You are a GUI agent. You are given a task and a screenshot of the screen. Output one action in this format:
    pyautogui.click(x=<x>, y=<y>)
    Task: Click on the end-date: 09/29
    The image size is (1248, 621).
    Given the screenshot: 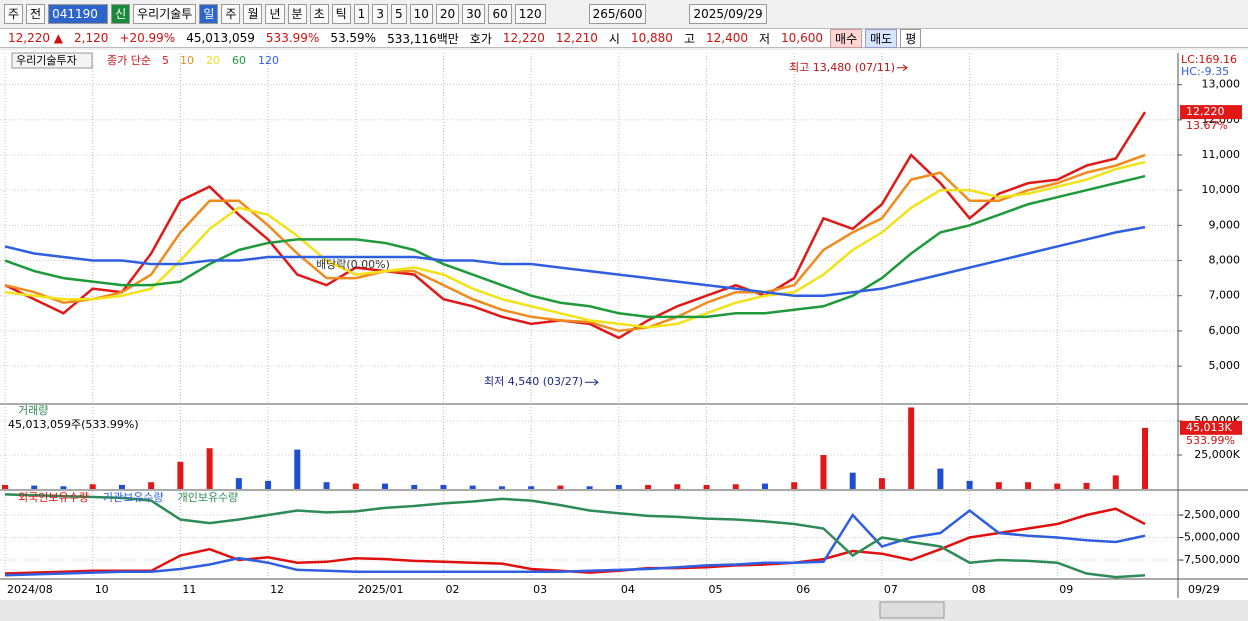 What is the action you would take?
    pyautogui.click(x=1204, y=589)
    